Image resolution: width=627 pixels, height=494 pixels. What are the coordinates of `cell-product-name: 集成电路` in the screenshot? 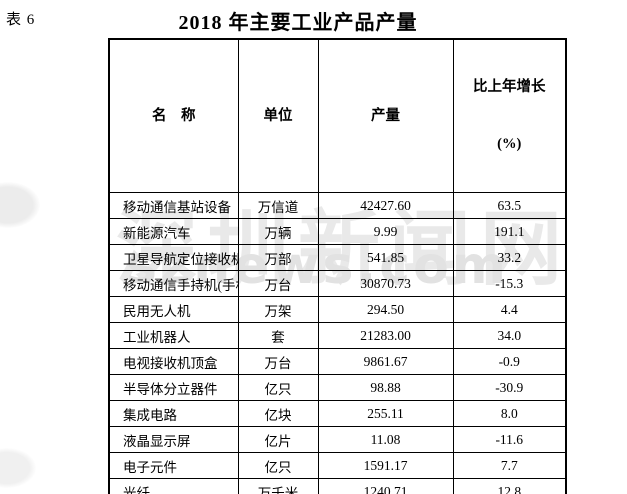 It's located at (173, 413).